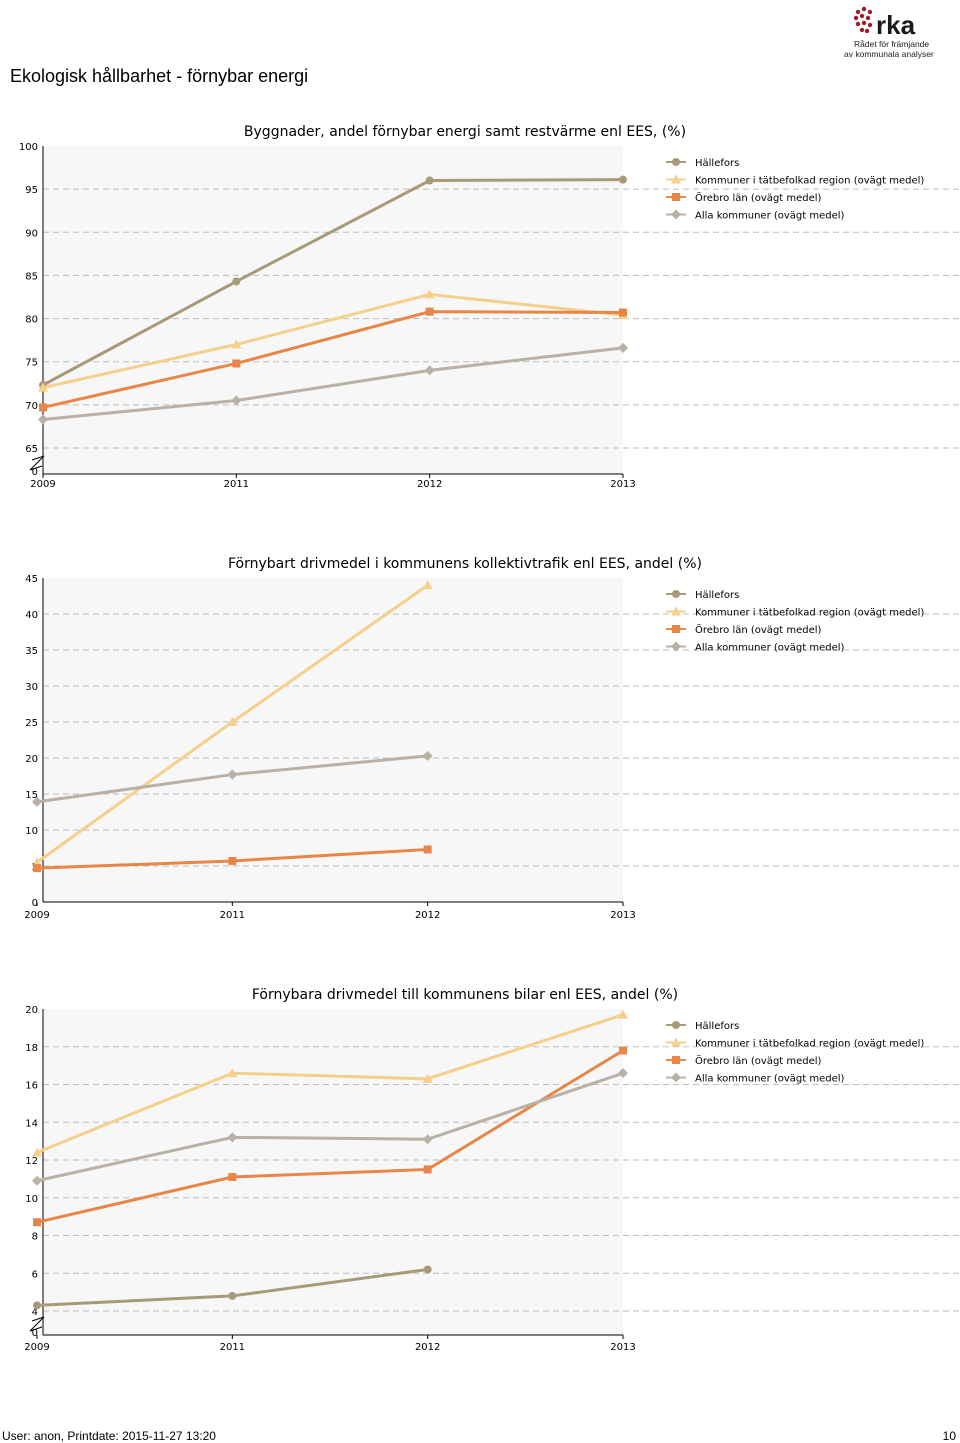 This screenshot has width=960, height=1443. What do you see at coordinates (31, 190) in the screenshot?
I see `y-tick-label: 95` at bounding box center [31, 190].